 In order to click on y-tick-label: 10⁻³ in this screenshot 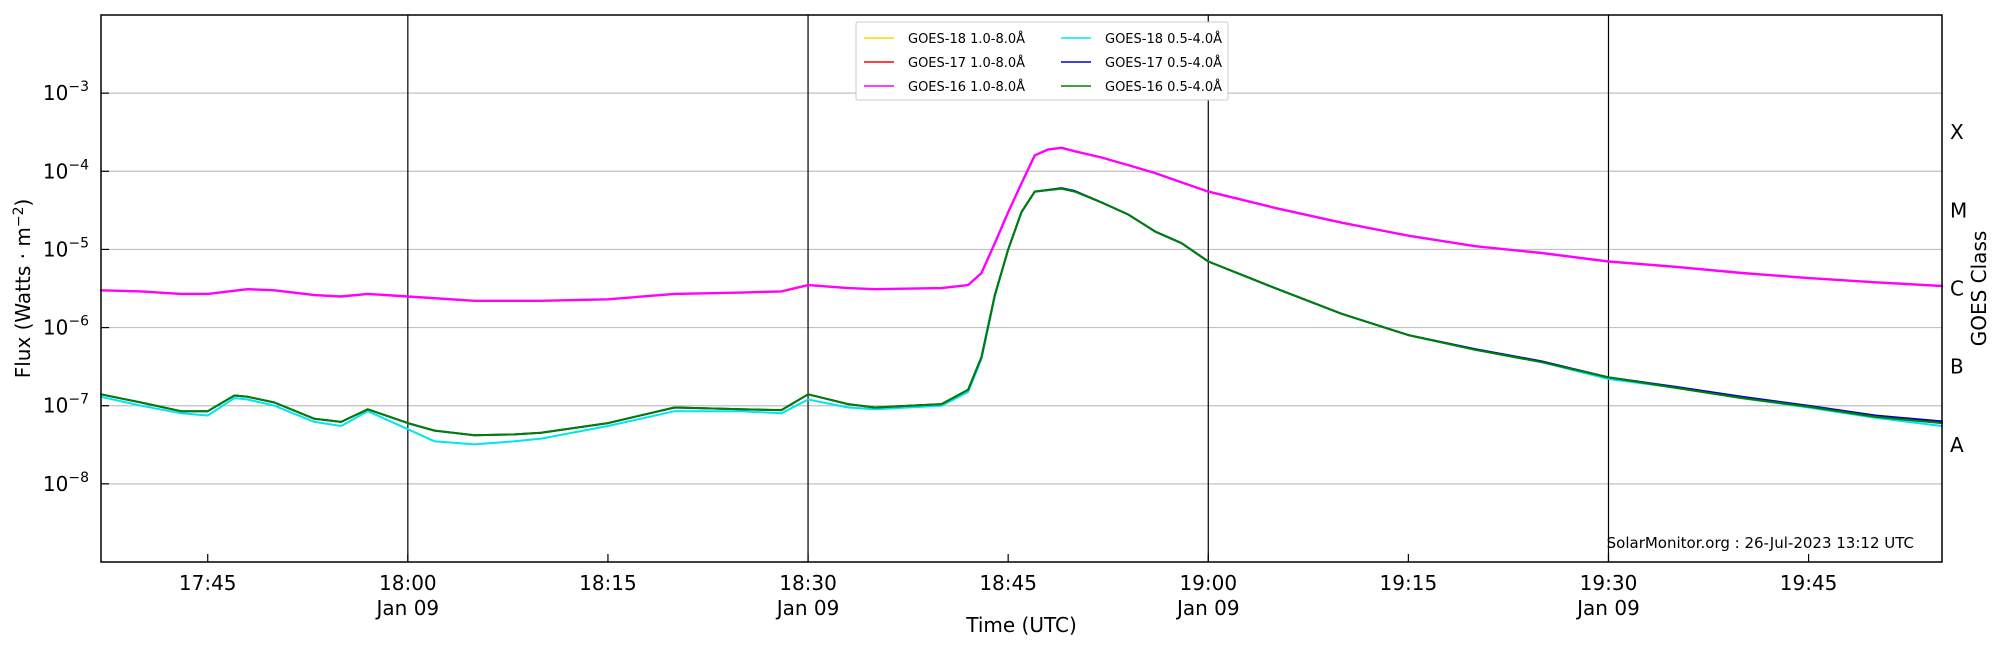, I will do `click(66, 92)`.